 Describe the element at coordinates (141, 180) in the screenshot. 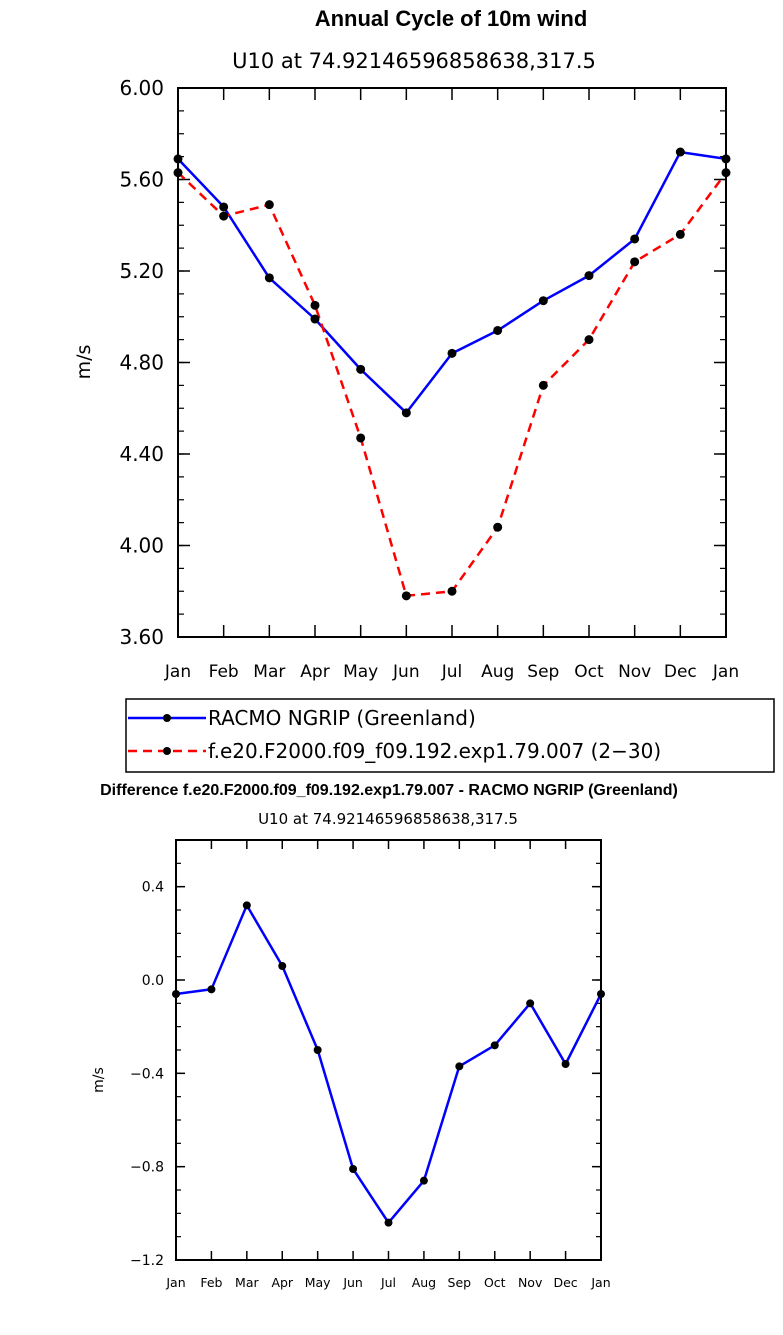

I see `y-tick-label: 5.60` at that location.